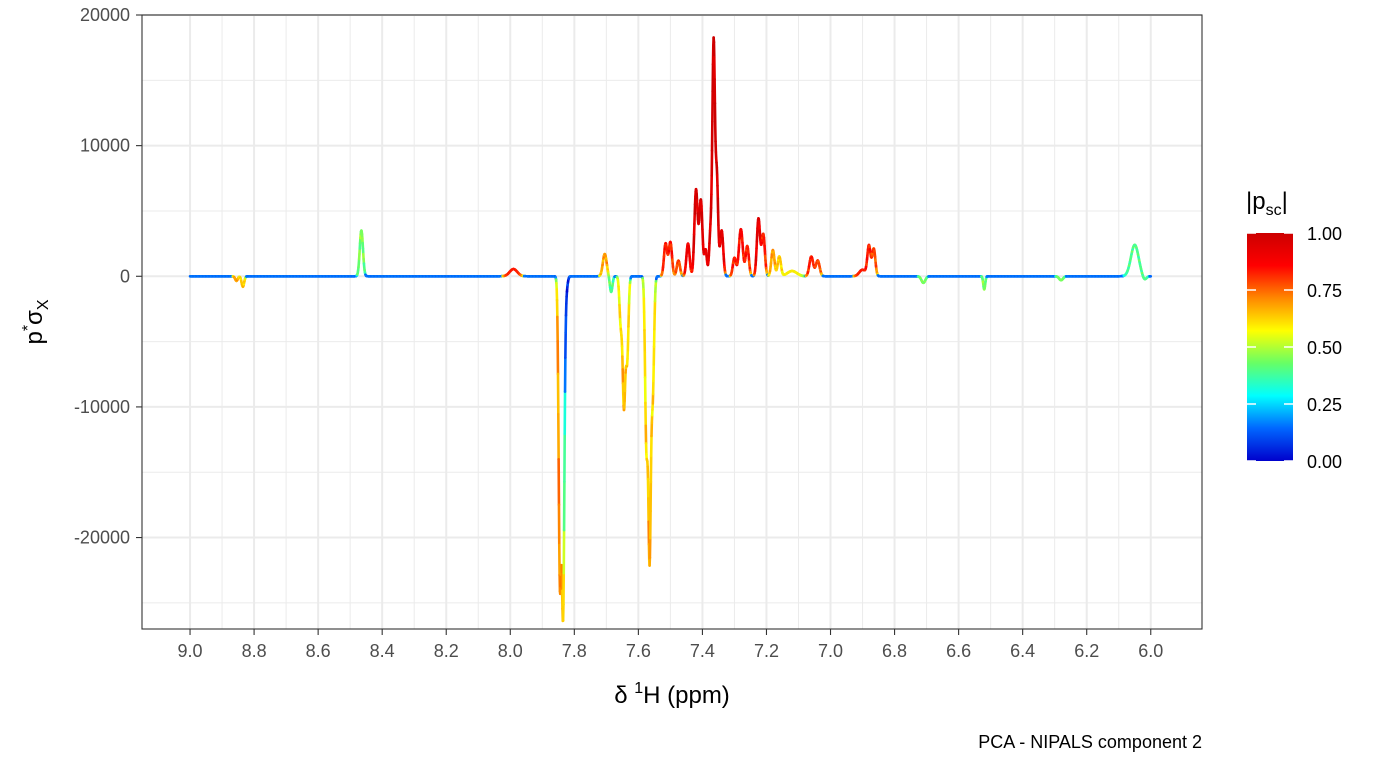  What do you see at coordinates (638, 651) in the screenshot?
I see `x-tick-label: 7.6` at bounding box center [638, 651].